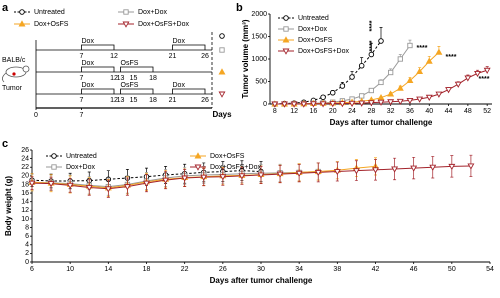 Image resolution: width=500 pixels, height=298 pixels. Describe the element at coordinates (352, 111) in the screenshot. I see `x-tick-label: 24` at that location.